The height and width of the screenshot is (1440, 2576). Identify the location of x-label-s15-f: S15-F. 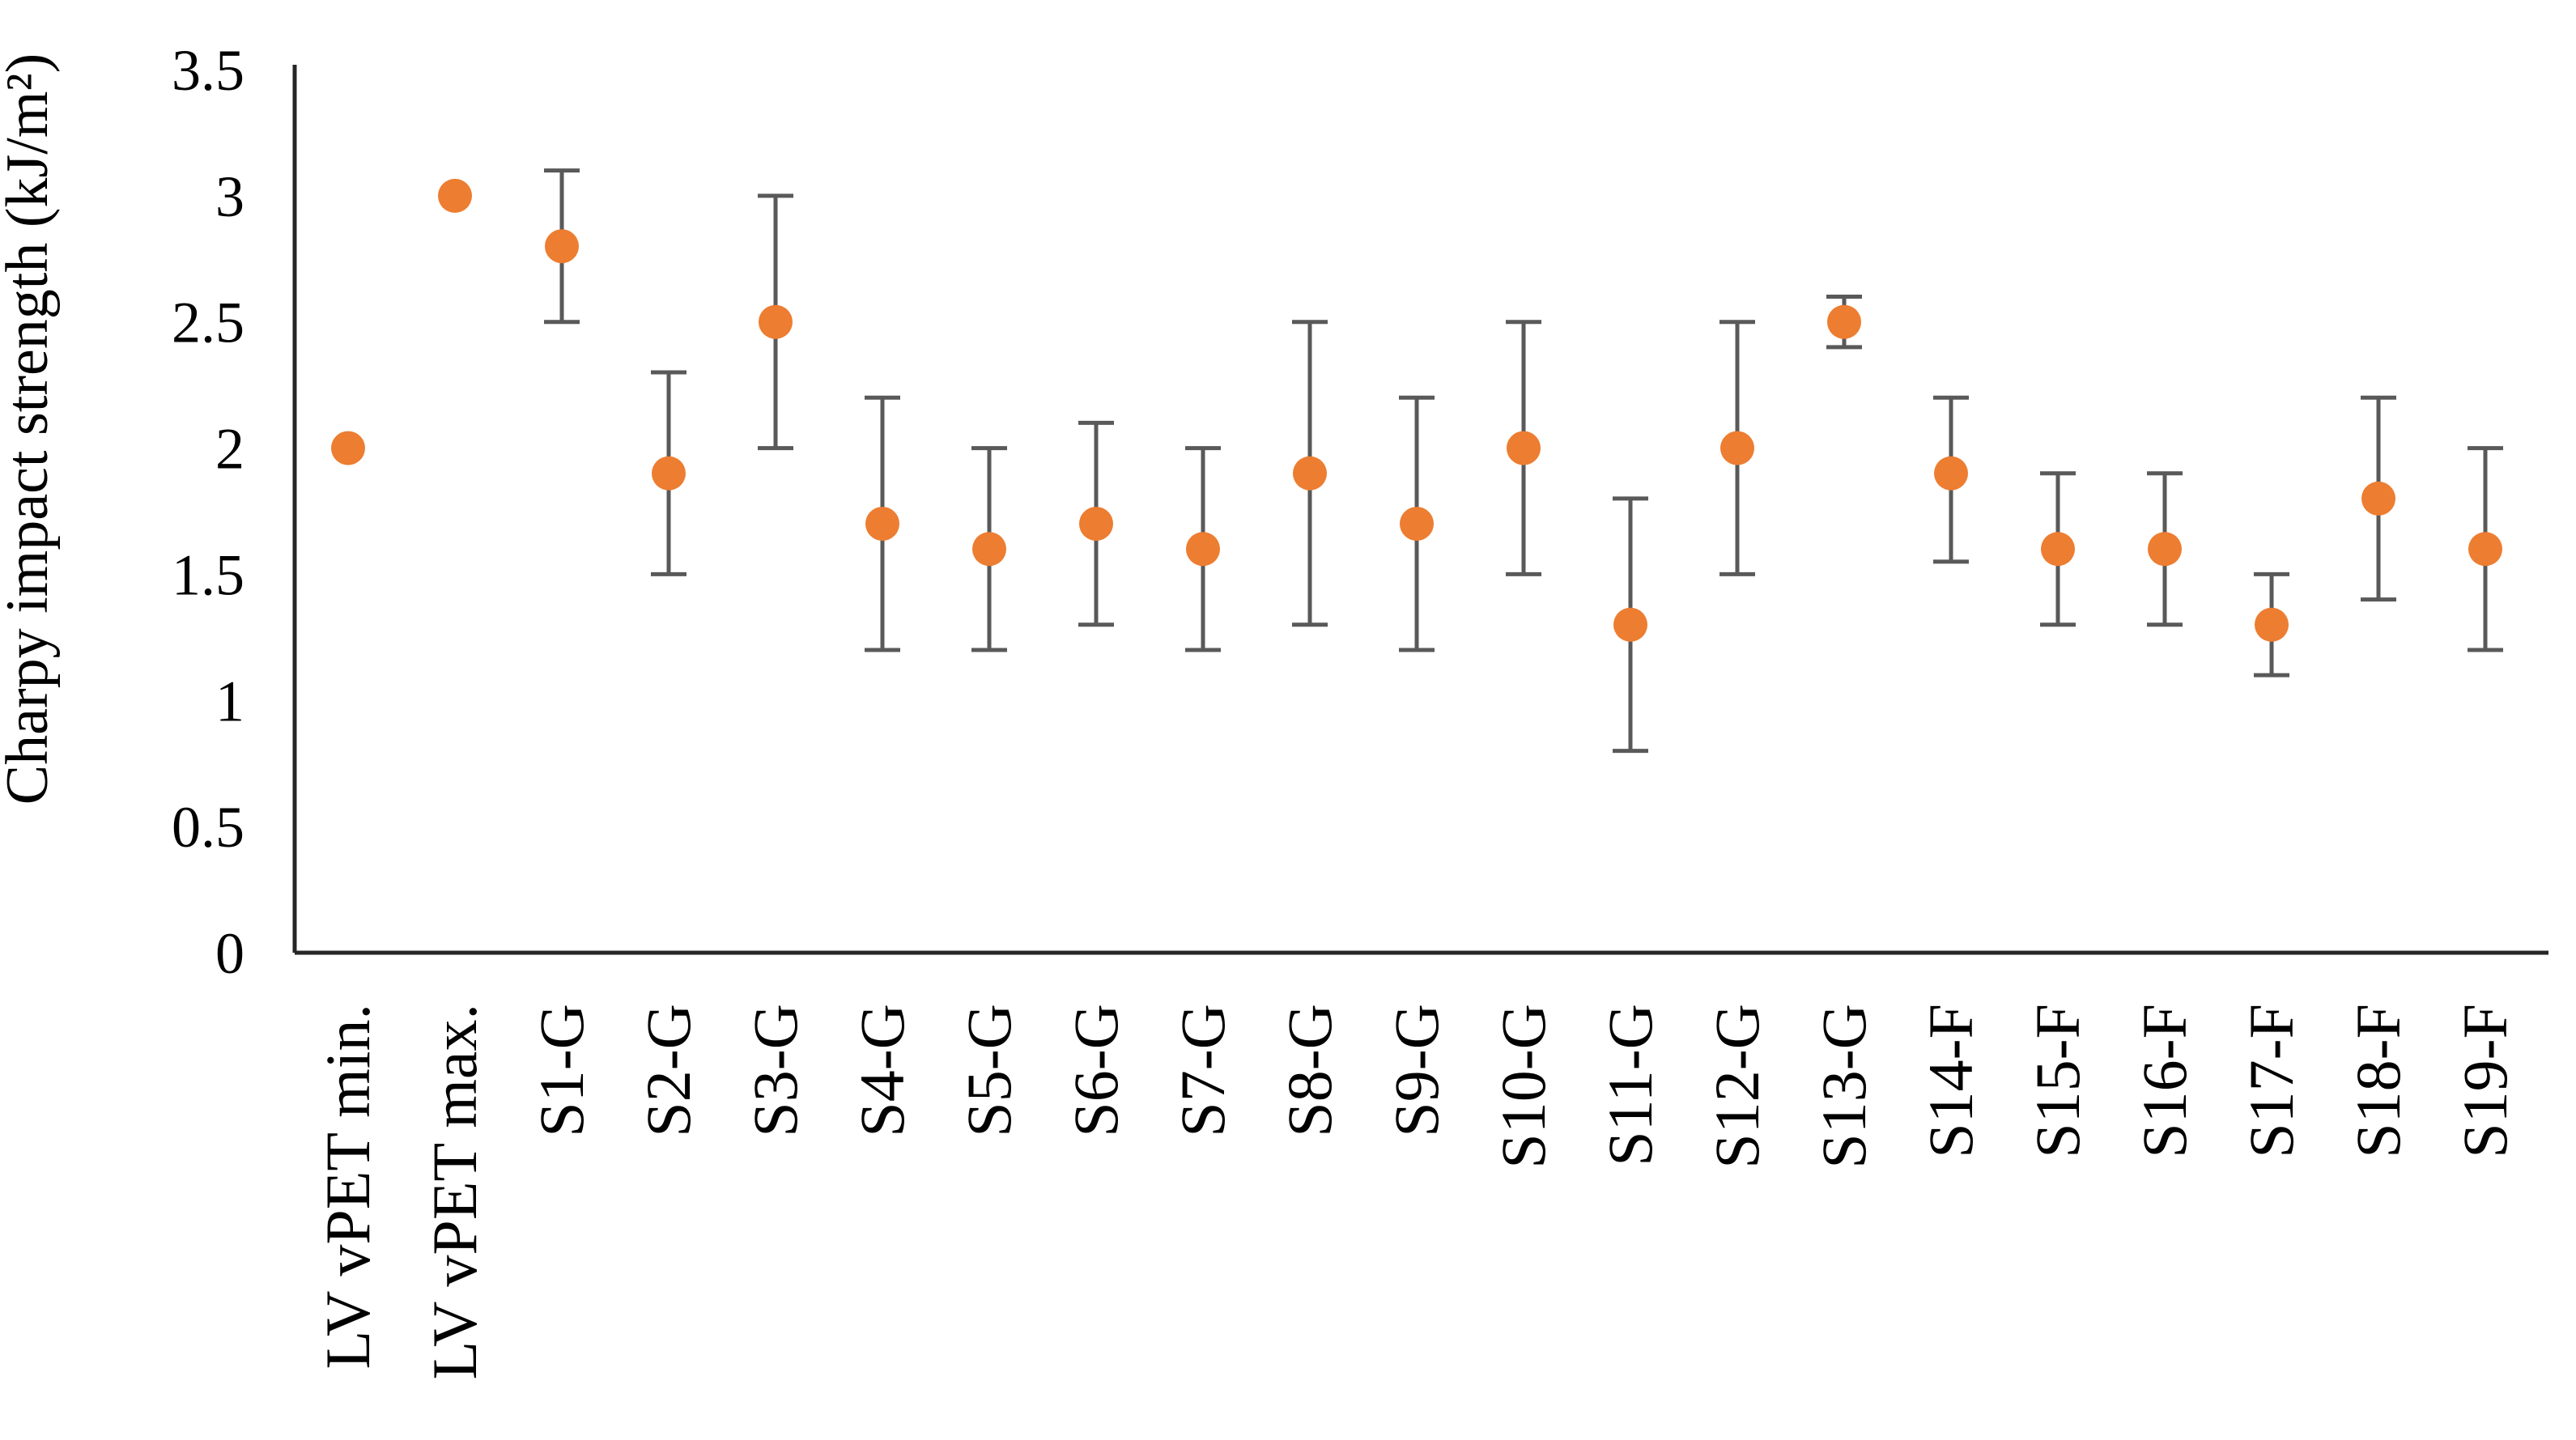
(2057, 1081).